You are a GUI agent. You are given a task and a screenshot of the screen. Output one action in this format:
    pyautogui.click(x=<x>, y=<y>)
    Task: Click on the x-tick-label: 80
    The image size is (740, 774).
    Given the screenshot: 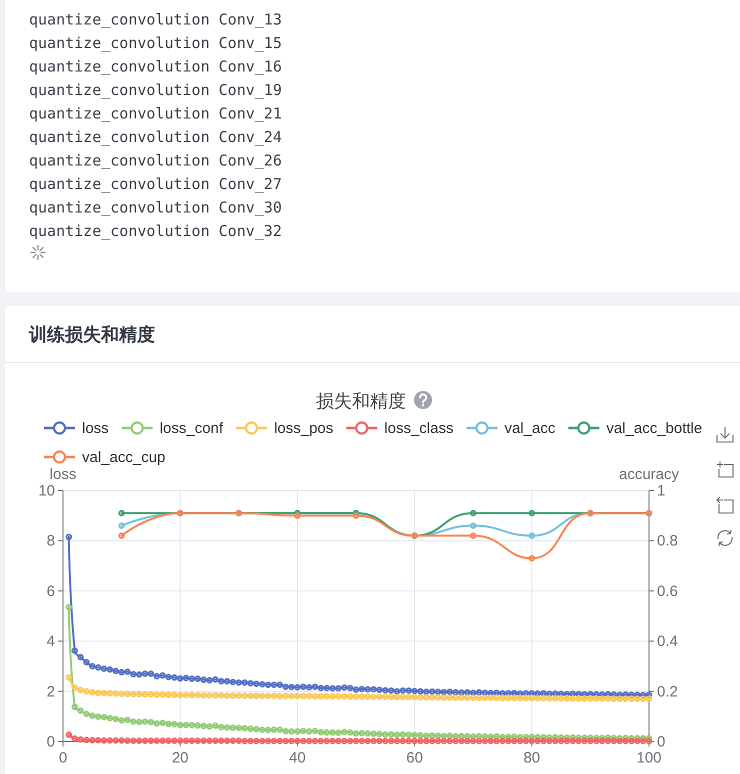 What is the action you would take?
    pyautogui.click(x=531, y=758)
    